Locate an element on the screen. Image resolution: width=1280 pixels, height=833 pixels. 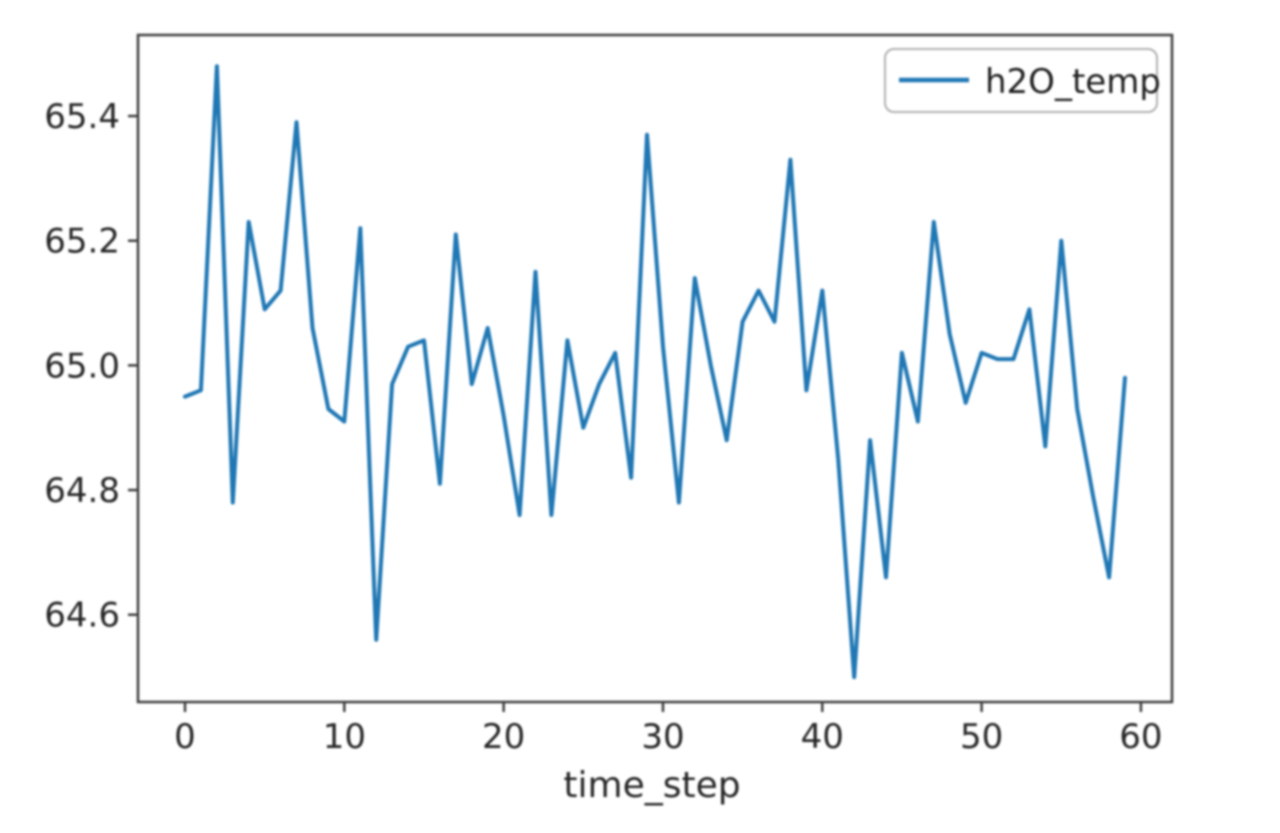
y-axis-ticks: 64.6 64.8 65.0 65.2 65.4 is located at coordinates (91, 366).